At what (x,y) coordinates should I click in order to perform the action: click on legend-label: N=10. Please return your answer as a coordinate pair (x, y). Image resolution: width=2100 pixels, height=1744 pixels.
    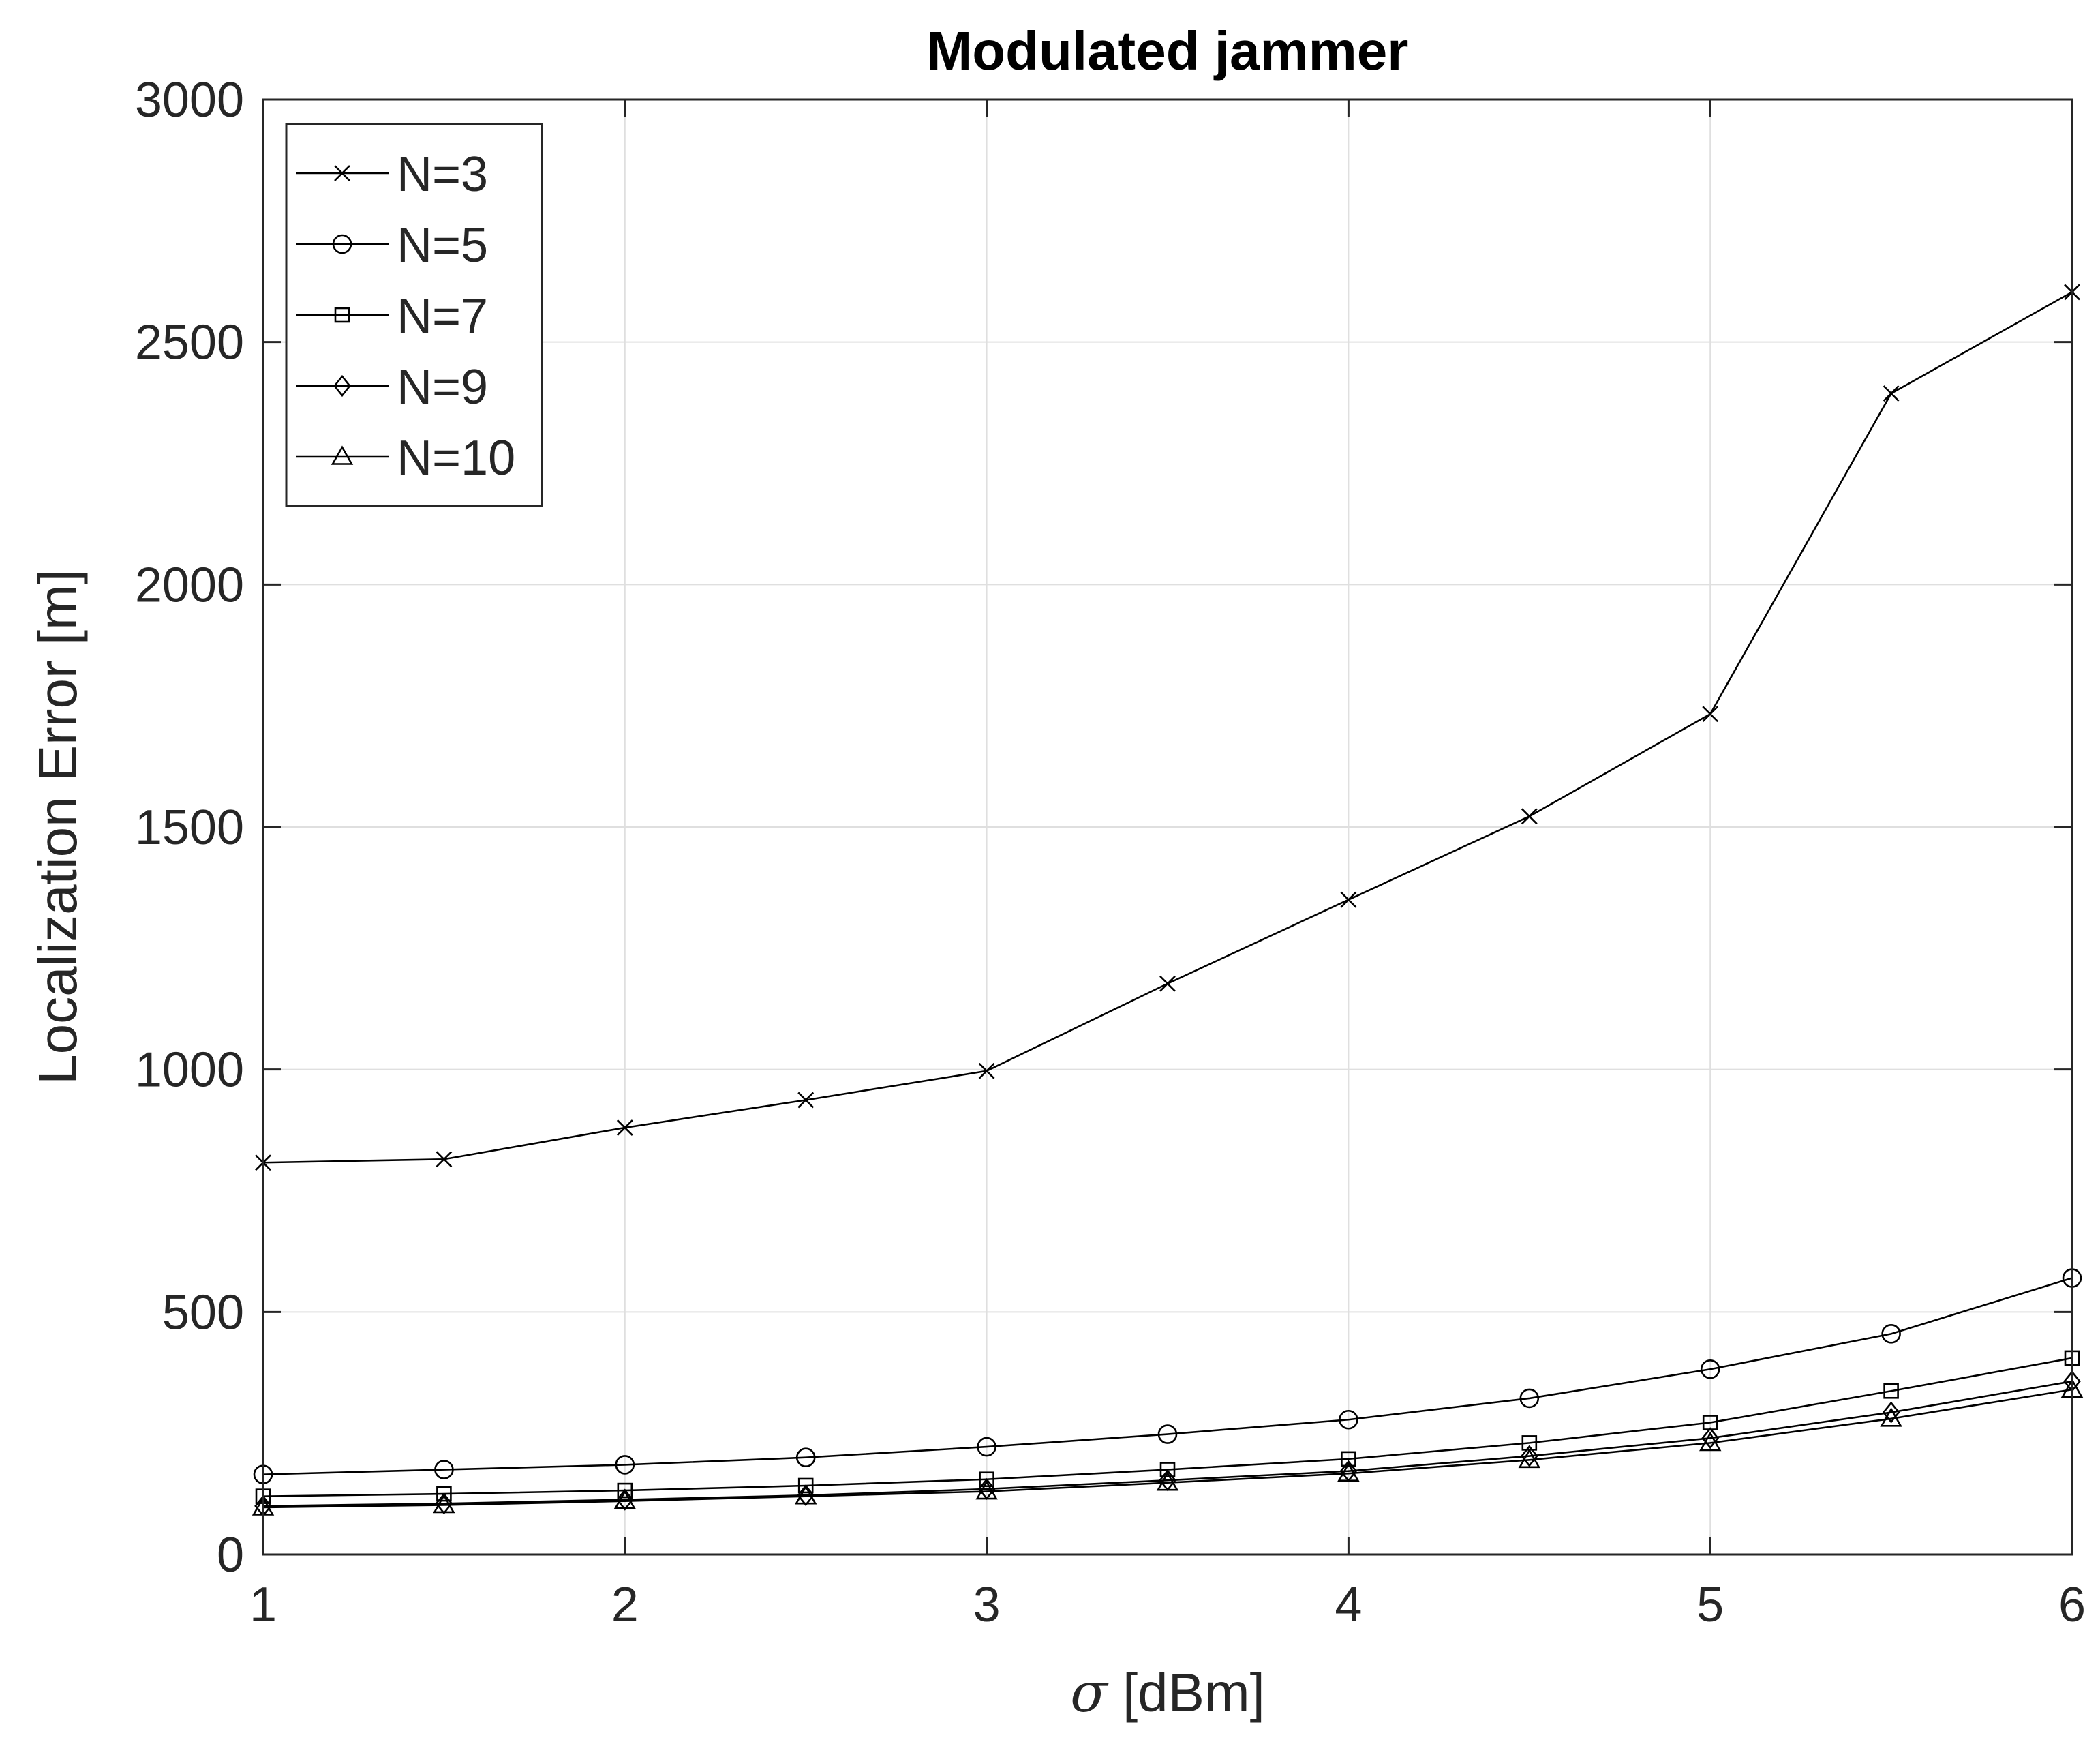
    Looking at the image, I should click on (456, 458).